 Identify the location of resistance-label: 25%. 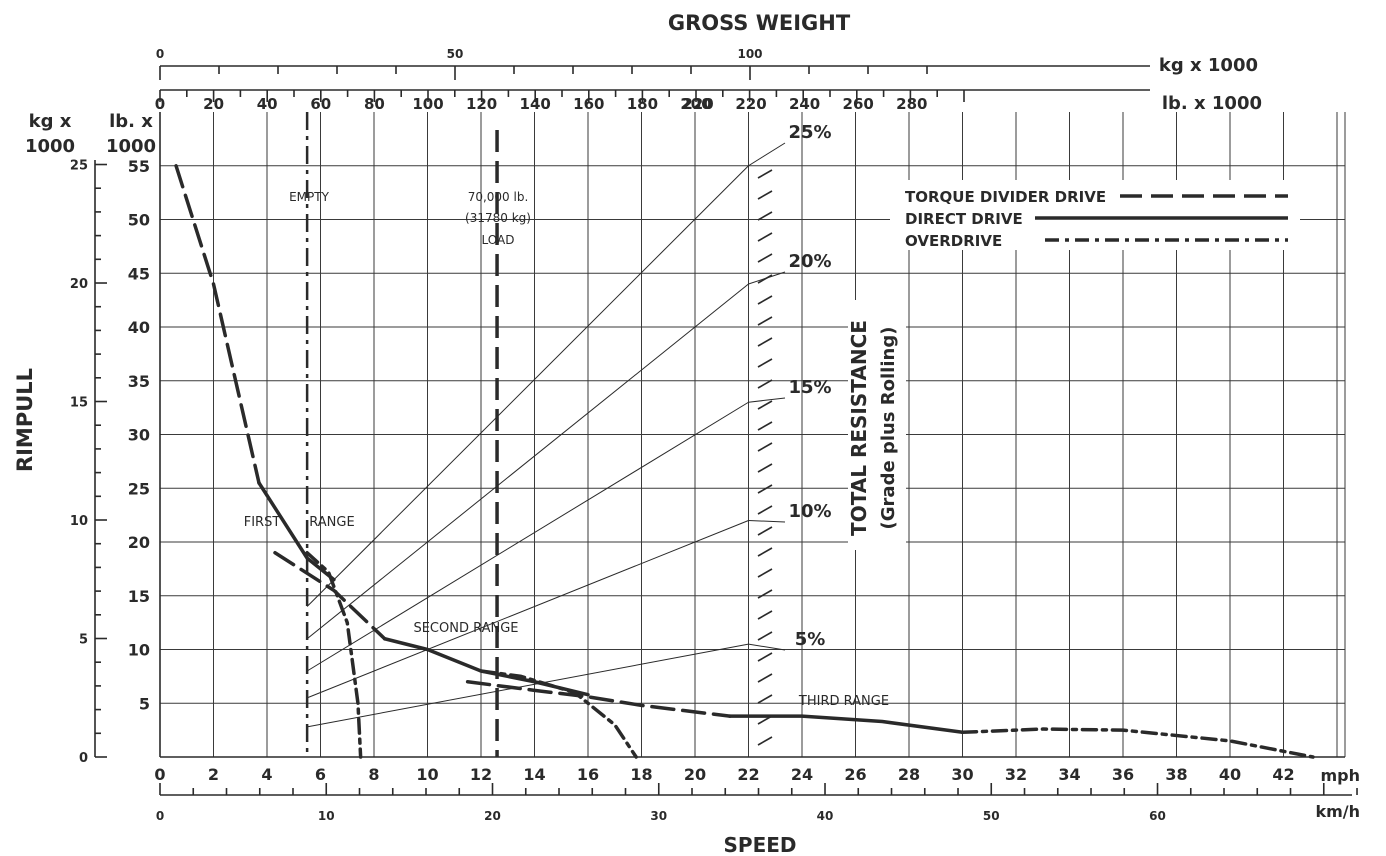
(809, 132).